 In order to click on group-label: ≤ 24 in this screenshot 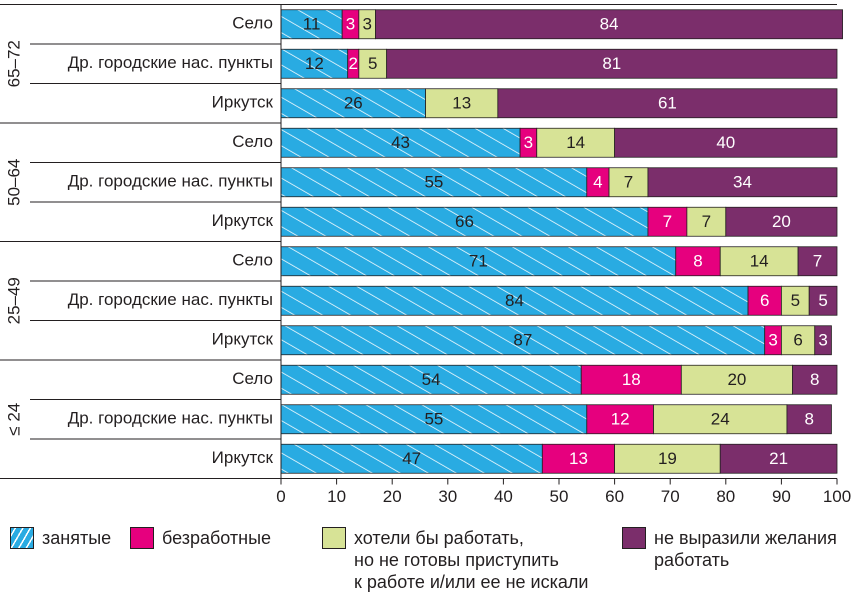, I will do `click(13, 419)`.